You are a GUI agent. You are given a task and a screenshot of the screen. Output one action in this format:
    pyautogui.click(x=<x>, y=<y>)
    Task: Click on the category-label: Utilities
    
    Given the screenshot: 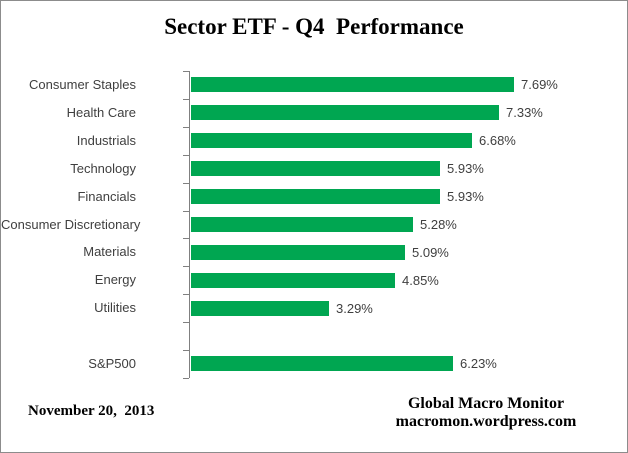 What is the action you would take?
    pyautogui.click(x=115, y=308)
    